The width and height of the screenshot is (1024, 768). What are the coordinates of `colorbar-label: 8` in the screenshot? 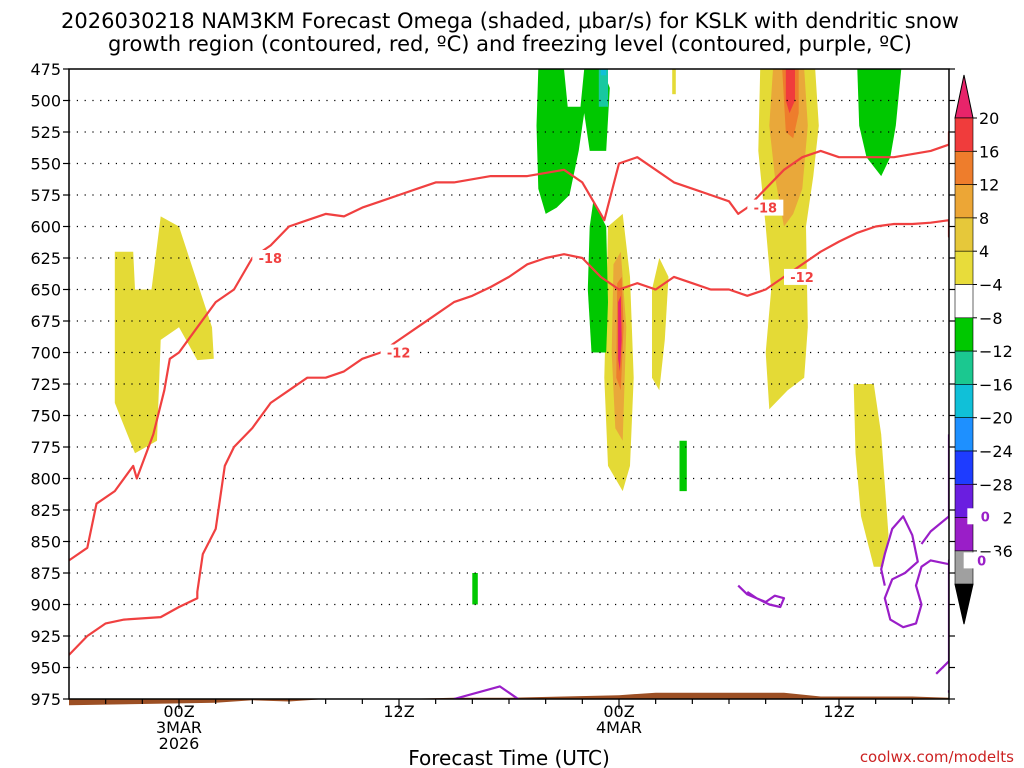 It's located at (984, 218).